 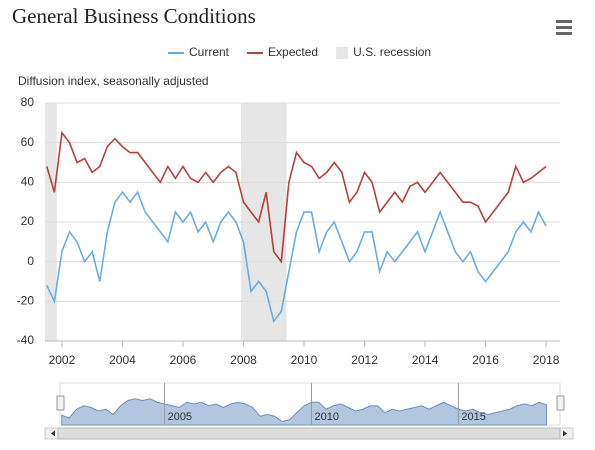 What do you see at coordinates (309, 433) in the screenshot?
I see `scrollbar-thumb` at bounding box center [309, 433].